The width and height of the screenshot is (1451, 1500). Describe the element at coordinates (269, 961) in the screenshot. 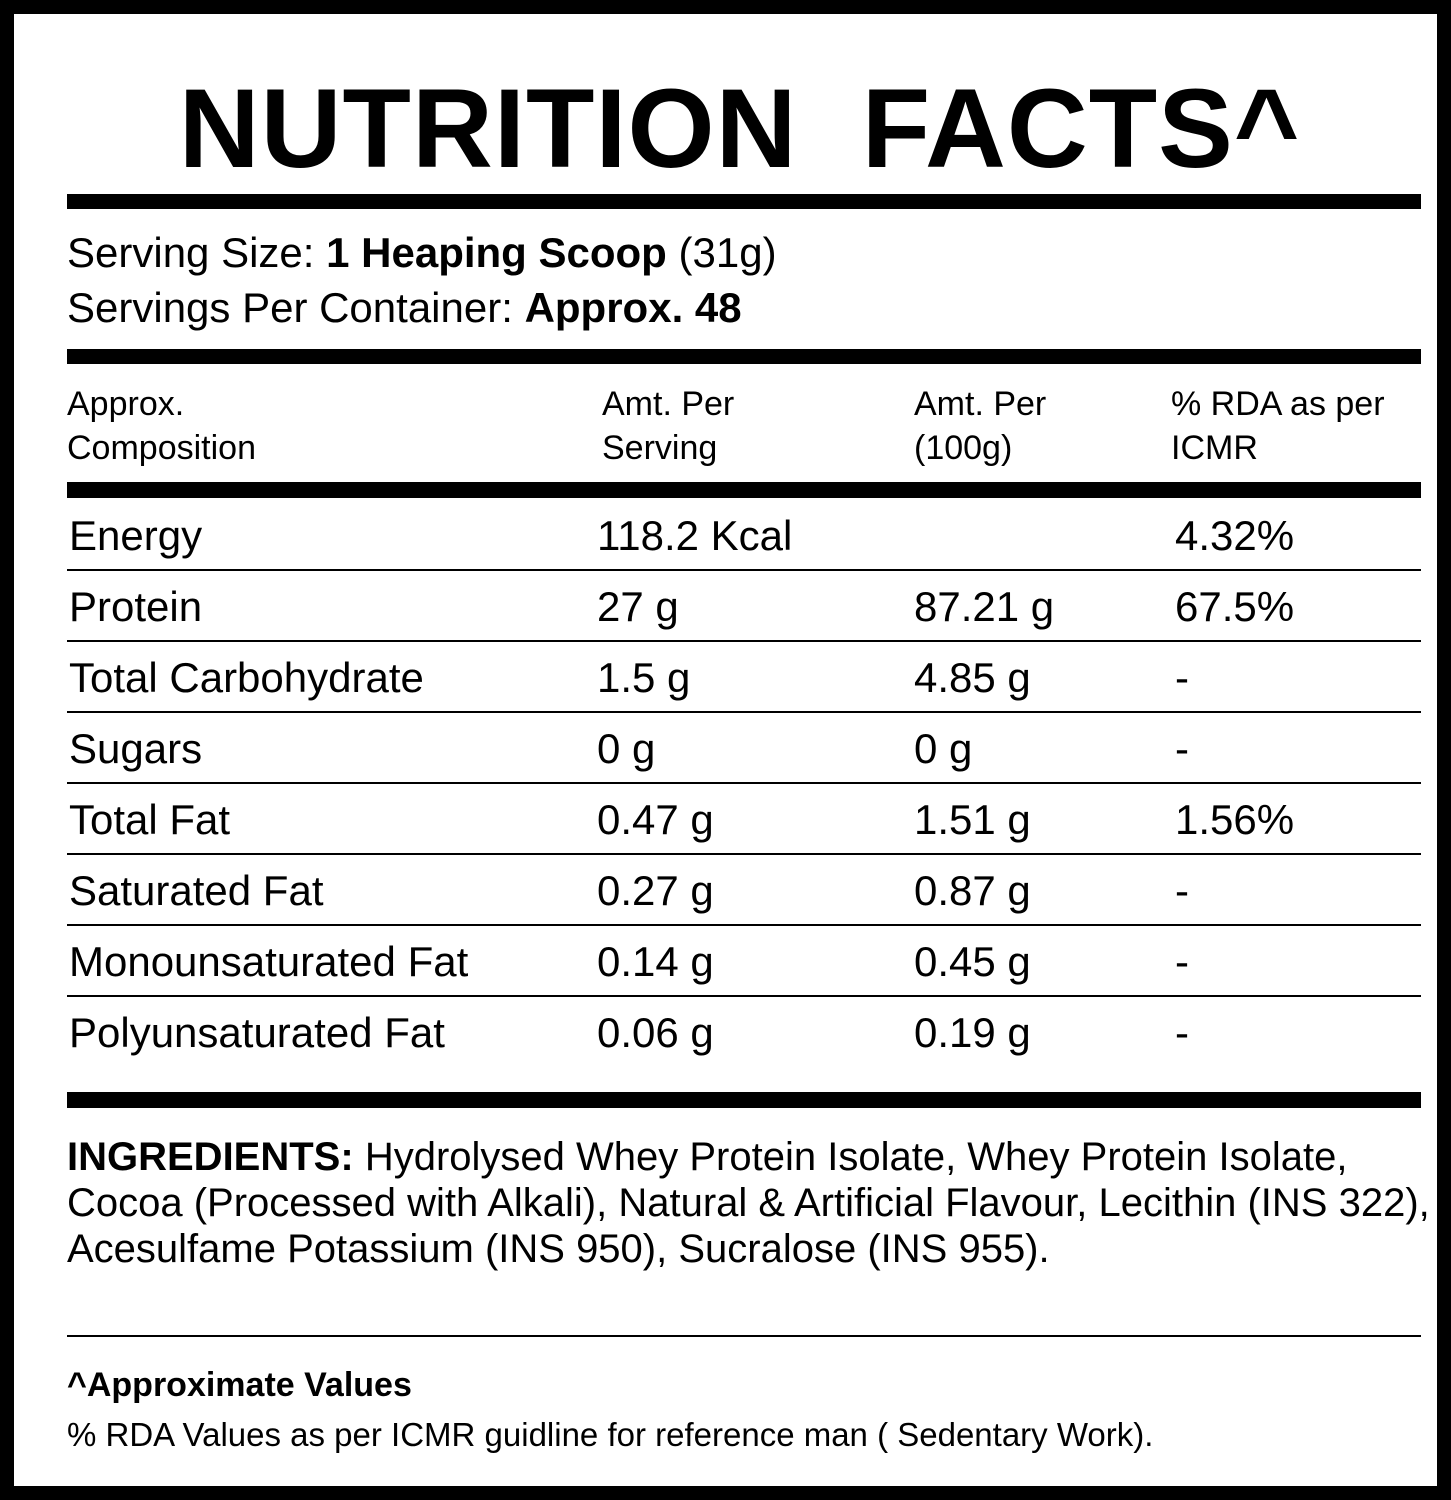

I see `nutrient-name: Monounsaturated Fat` at that location.